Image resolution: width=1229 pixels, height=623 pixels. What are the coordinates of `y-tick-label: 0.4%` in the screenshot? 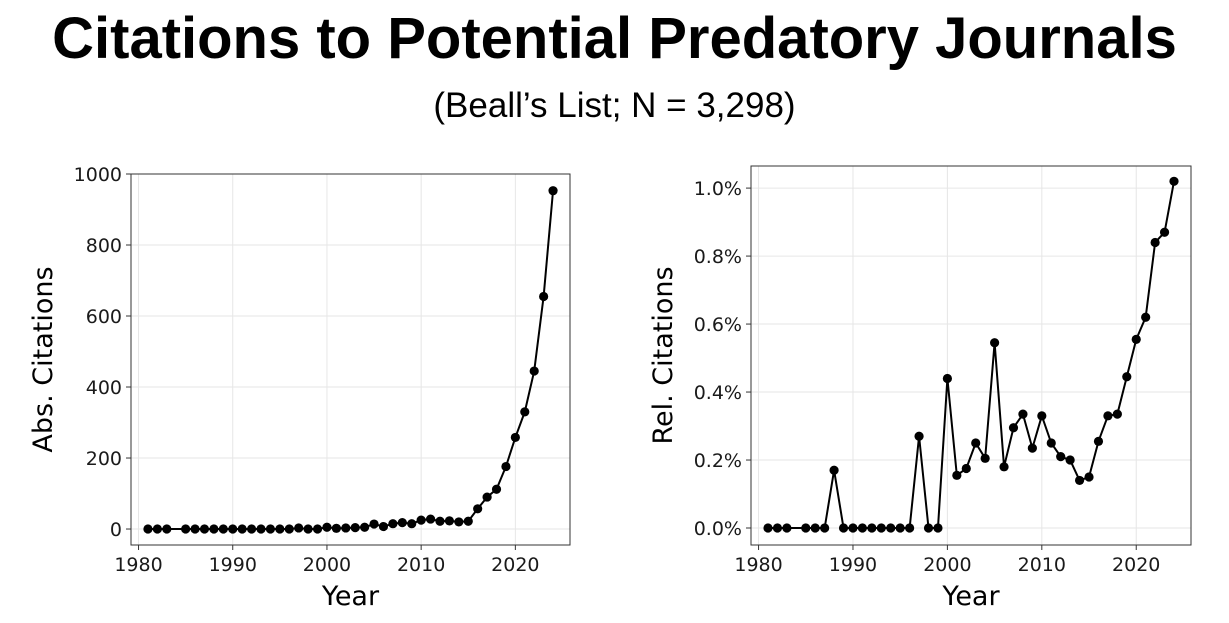 It's located at (718, 393).